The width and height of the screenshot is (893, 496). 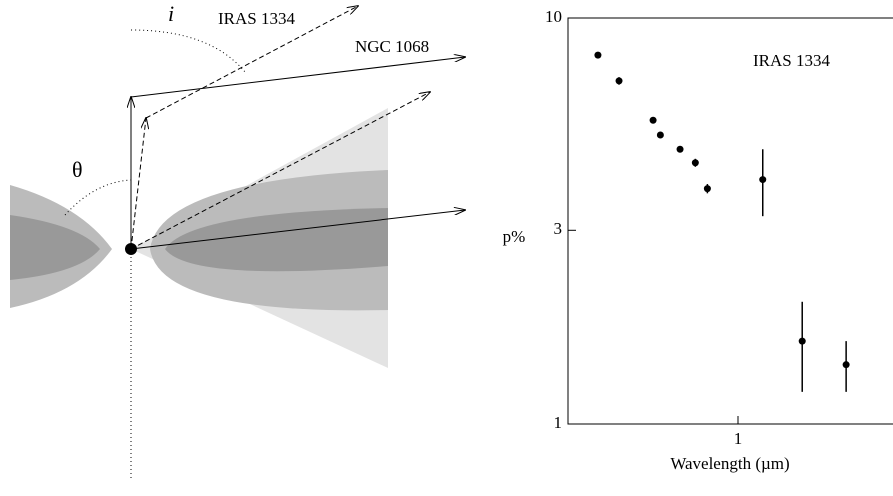 I want to click on annotation: IRAS 1334, so click(x=791, y=60).